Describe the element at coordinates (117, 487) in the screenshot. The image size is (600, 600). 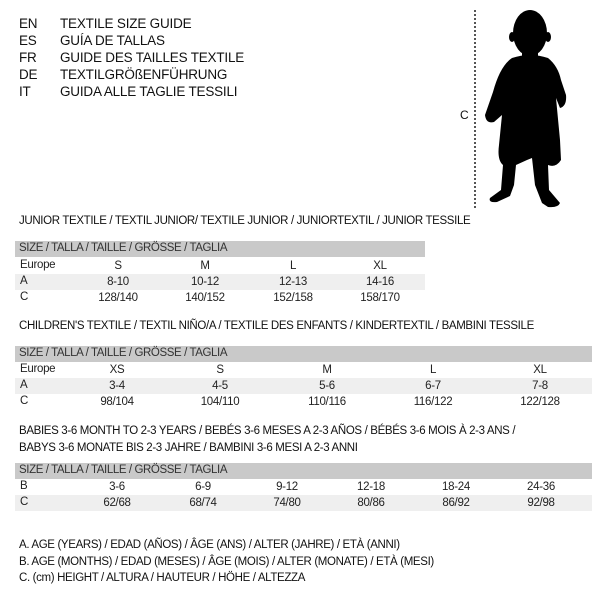
I see `table-cell: 3-6` at that location.